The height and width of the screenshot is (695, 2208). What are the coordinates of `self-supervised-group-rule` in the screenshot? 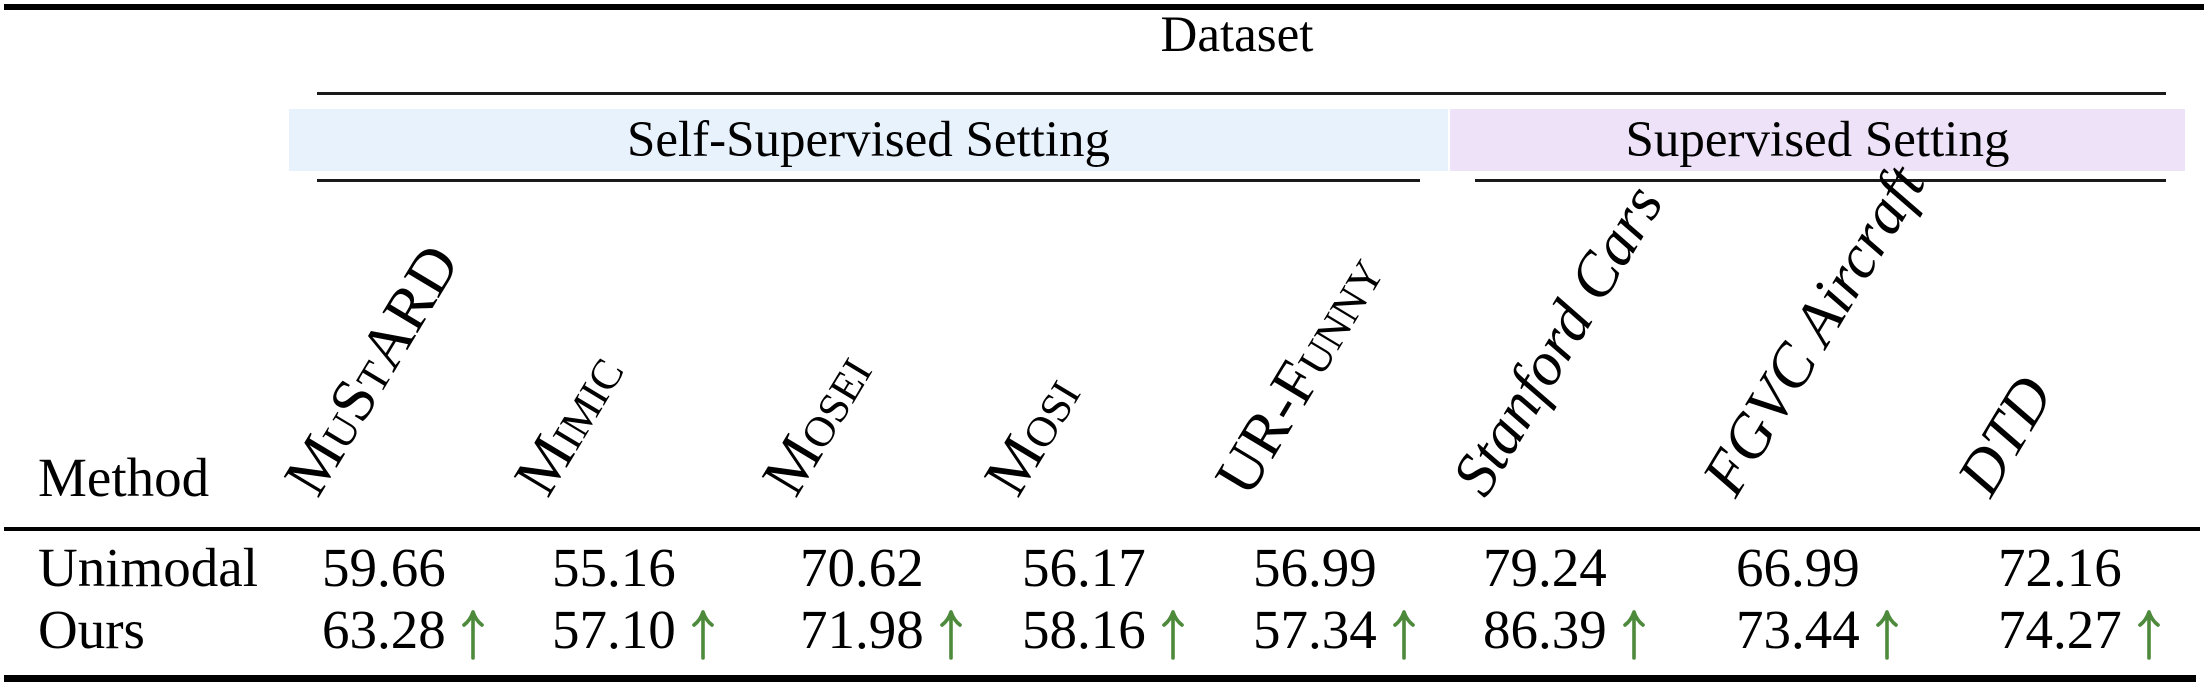 It's located at (868, 180).